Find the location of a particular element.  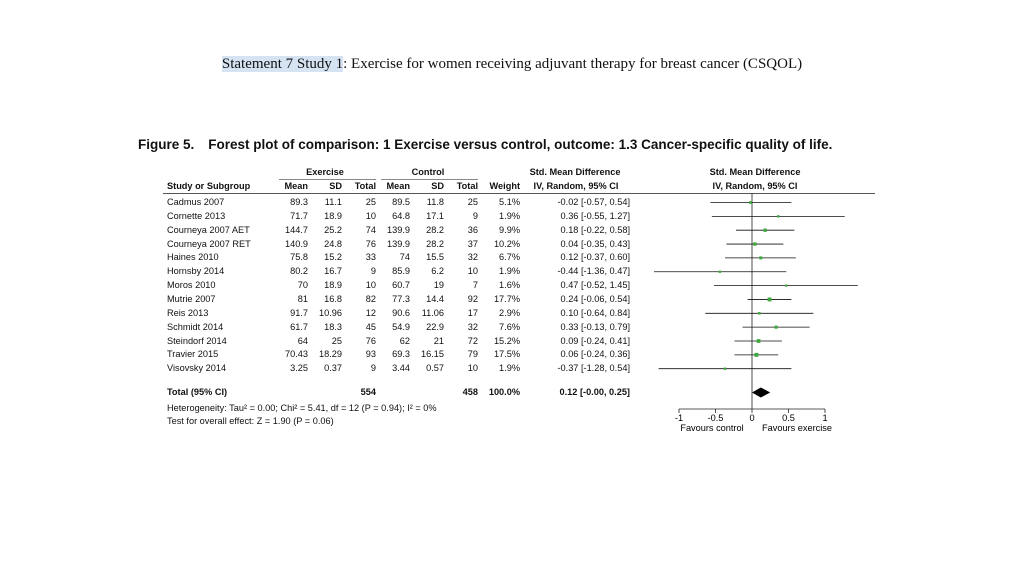

cell-ct-total: 72 is located at coordinates (472, 340).